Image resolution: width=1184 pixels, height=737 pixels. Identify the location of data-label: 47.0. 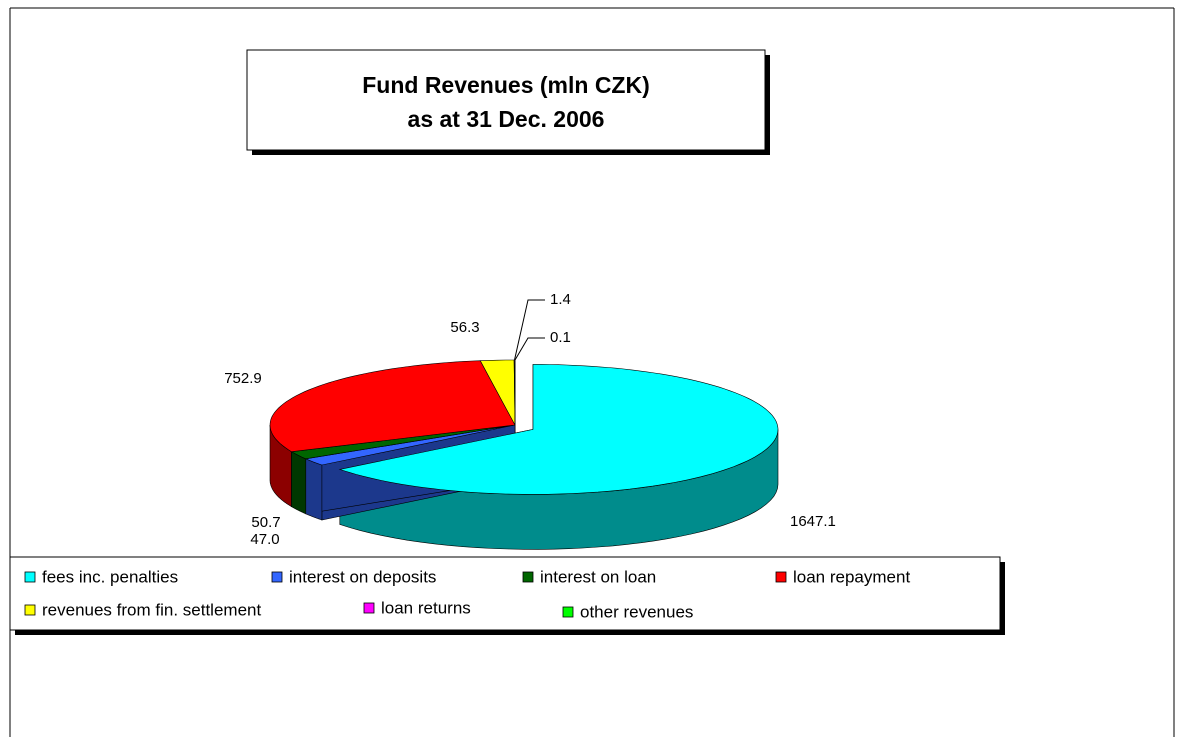
(264, 539).